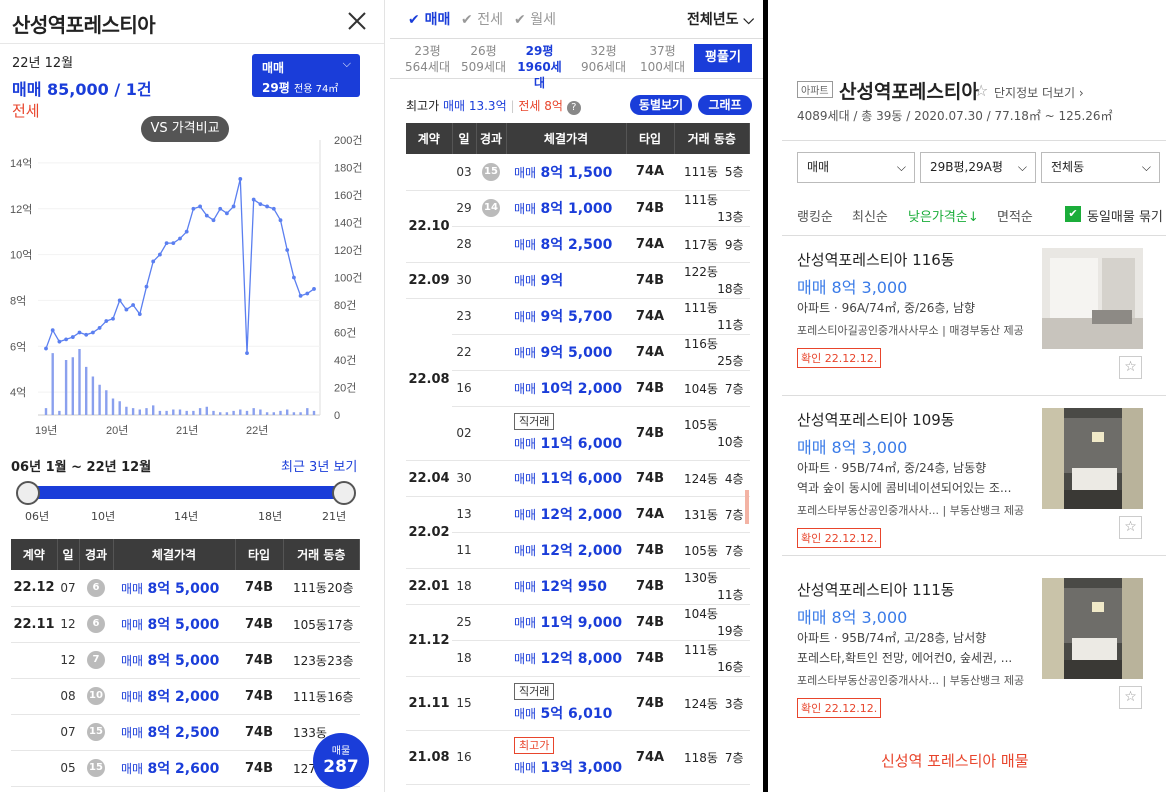  Describe the element at coordinates (341, 751) in the screenshot. I see `fab-label: 매물` at that location.